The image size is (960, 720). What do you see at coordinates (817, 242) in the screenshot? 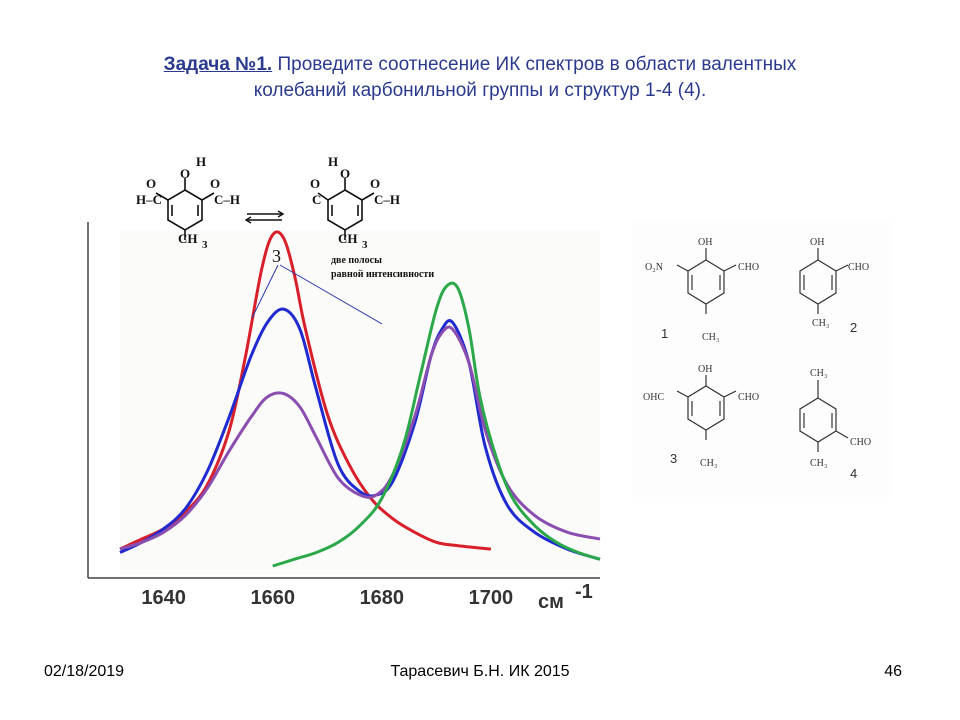
I see `structure-2-top: OH` at bounding box center [817, 242].